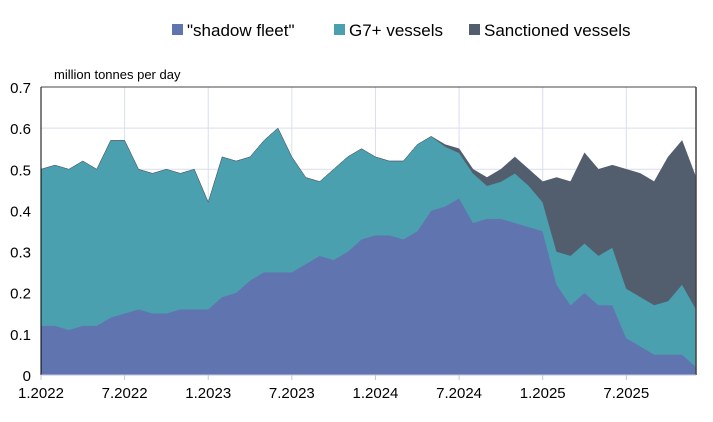 The width and height of the screenshot is (713, 422). Describe the element at coordinates (125, 393) in the screenshot. I see `x-tick-label: 7.2022` at that location.